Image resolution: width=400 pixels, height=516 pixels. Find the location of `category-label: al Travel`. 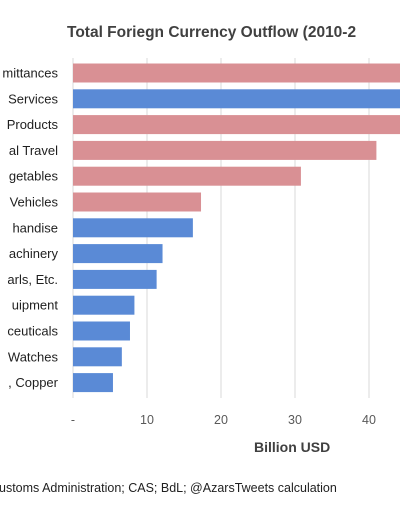

category-label: al Travel is located at coordinates (33, 150).